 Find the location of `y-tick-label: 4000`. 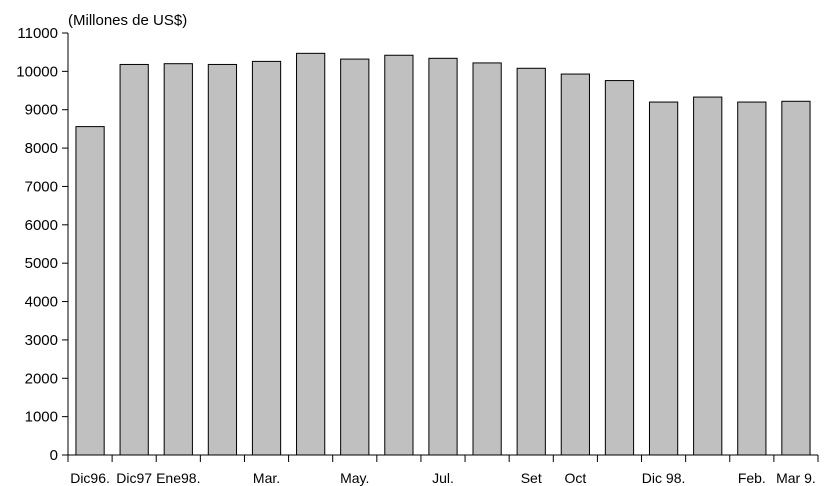

y-tick-label: 4000 is located at coordinates (41, 302).